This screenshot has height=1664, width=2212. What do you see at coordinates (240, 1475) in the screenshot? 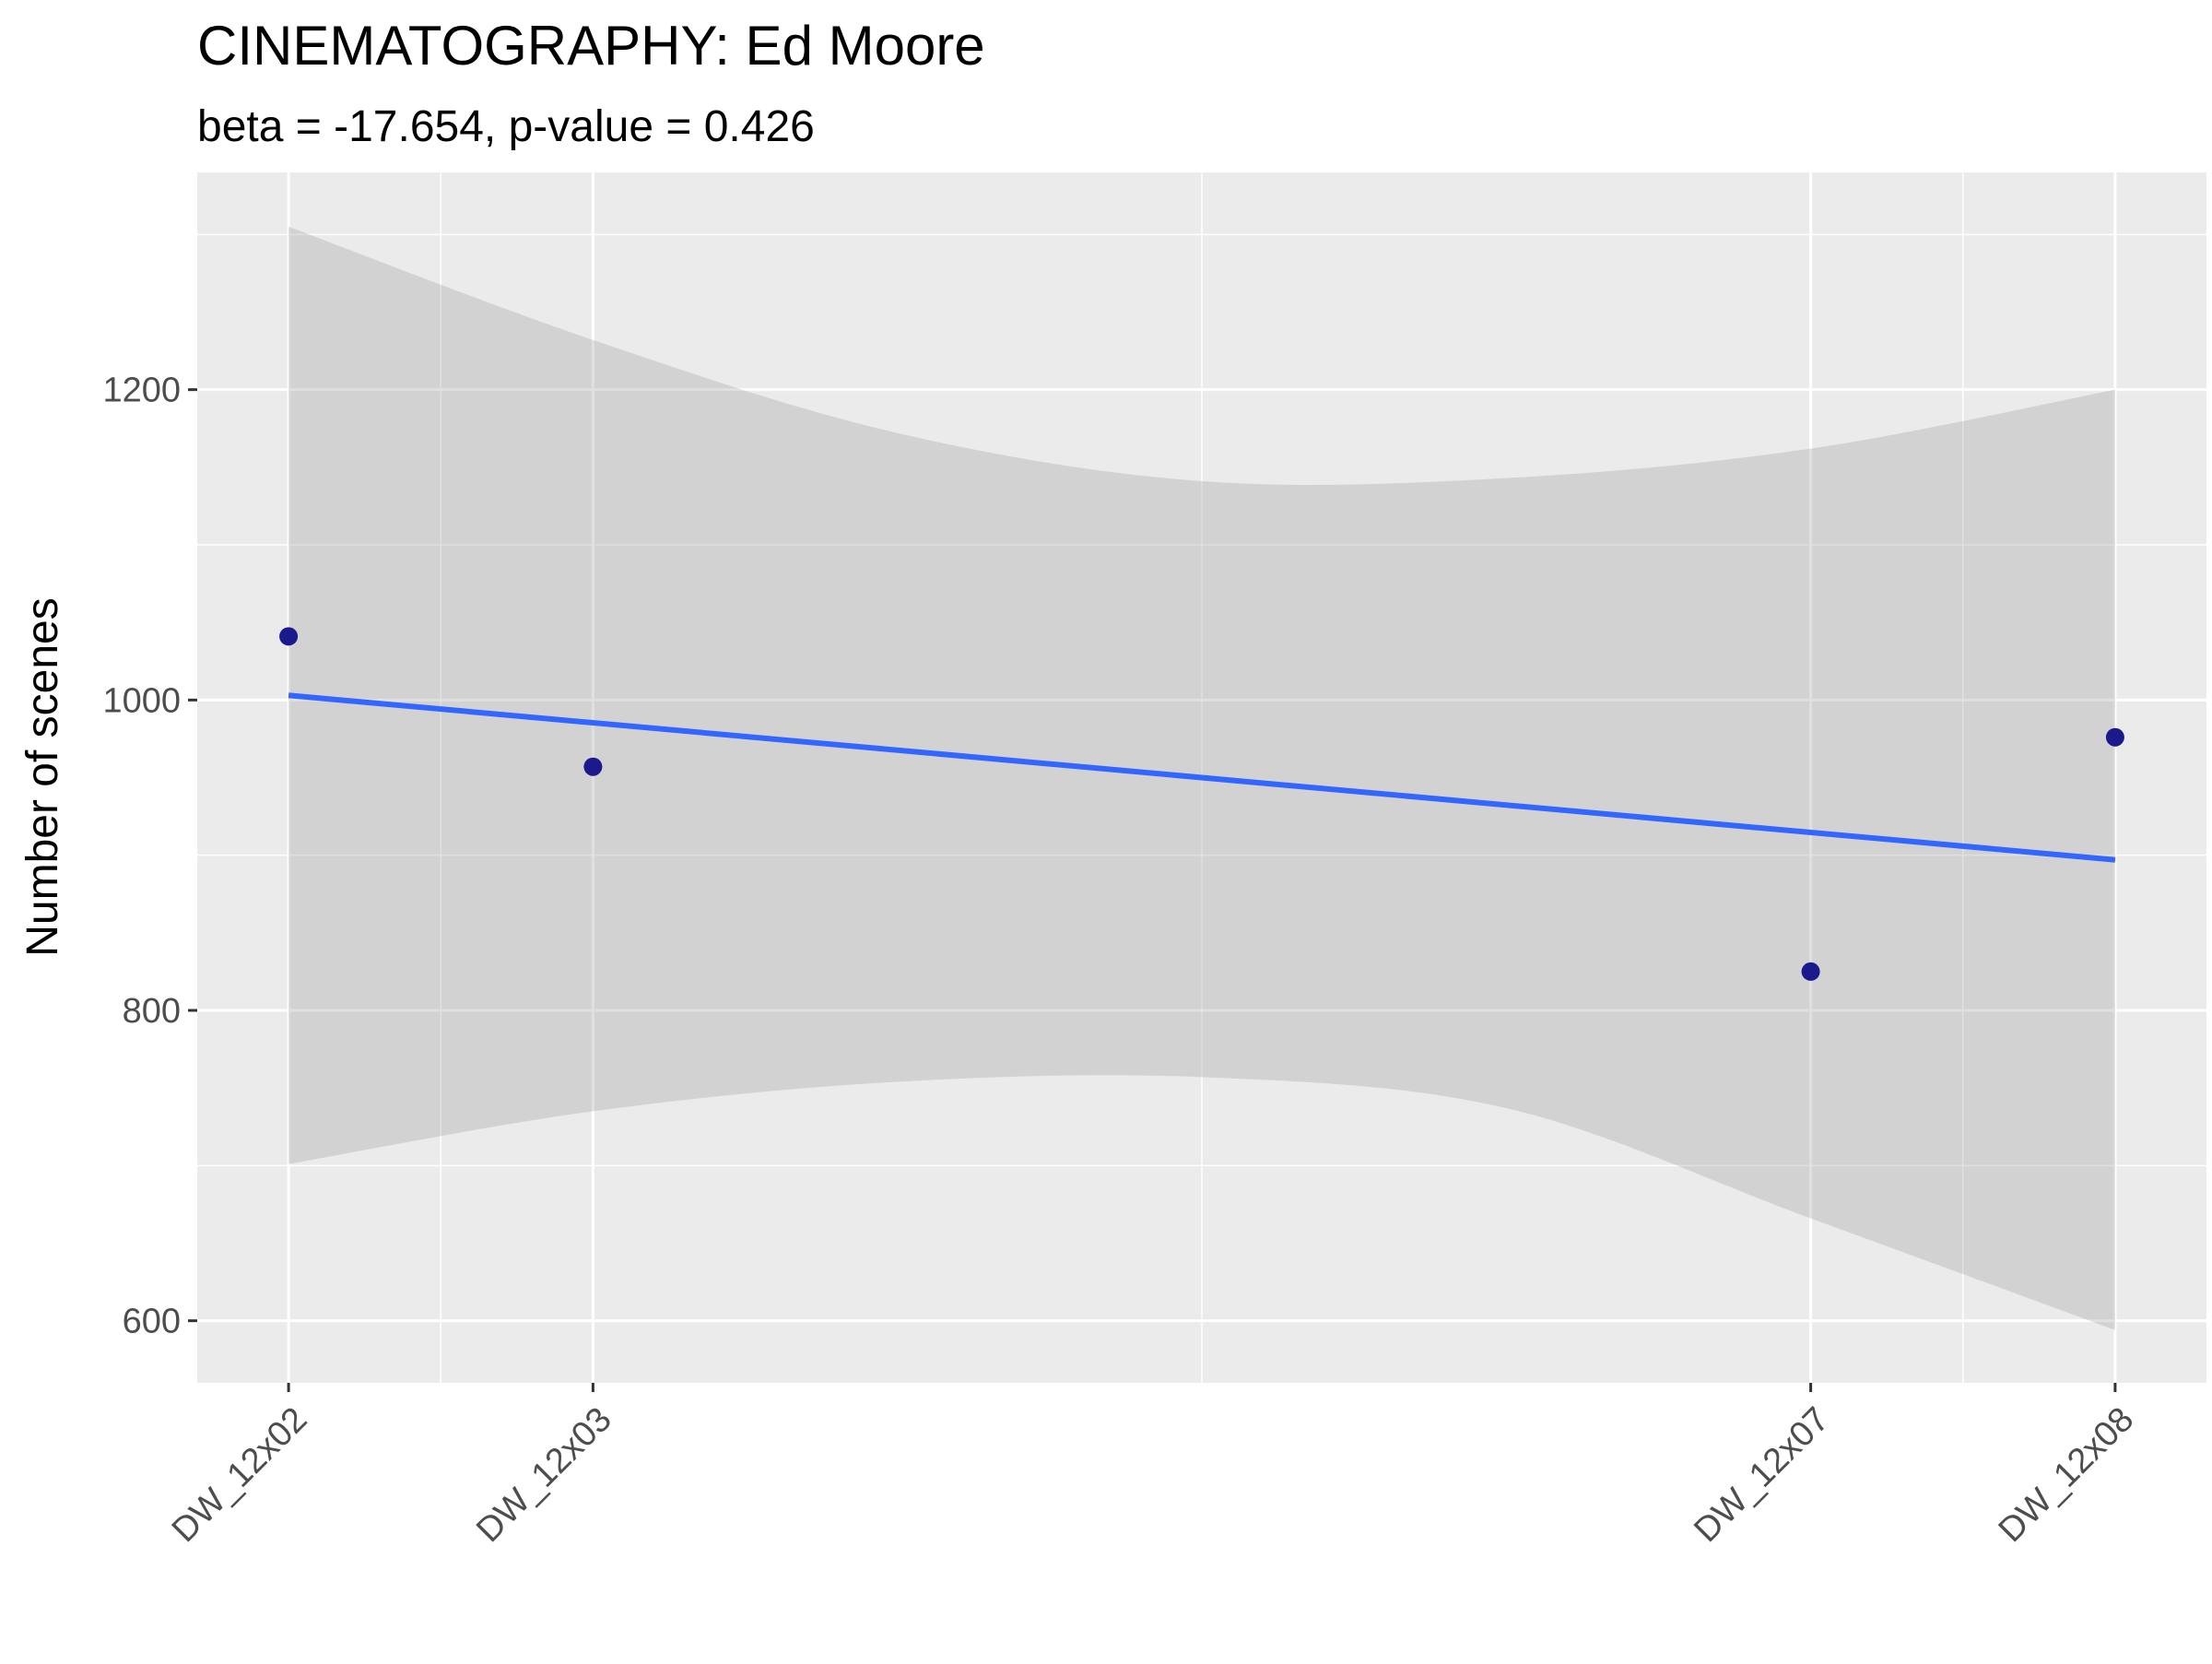
I see `x-tick-label: DW_12x02` at bounding box center [240, 1475].